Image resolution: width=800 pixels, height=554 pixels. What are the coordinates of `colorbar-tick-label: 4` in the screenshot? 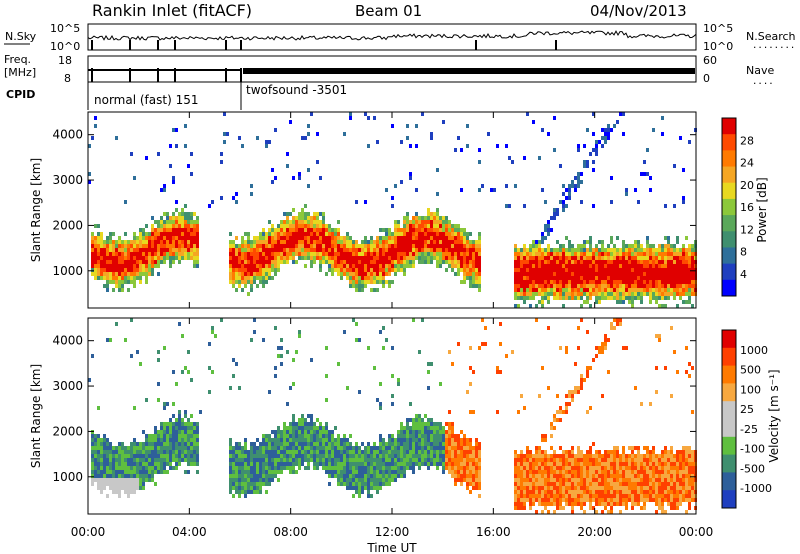 It's located at (743, 274).